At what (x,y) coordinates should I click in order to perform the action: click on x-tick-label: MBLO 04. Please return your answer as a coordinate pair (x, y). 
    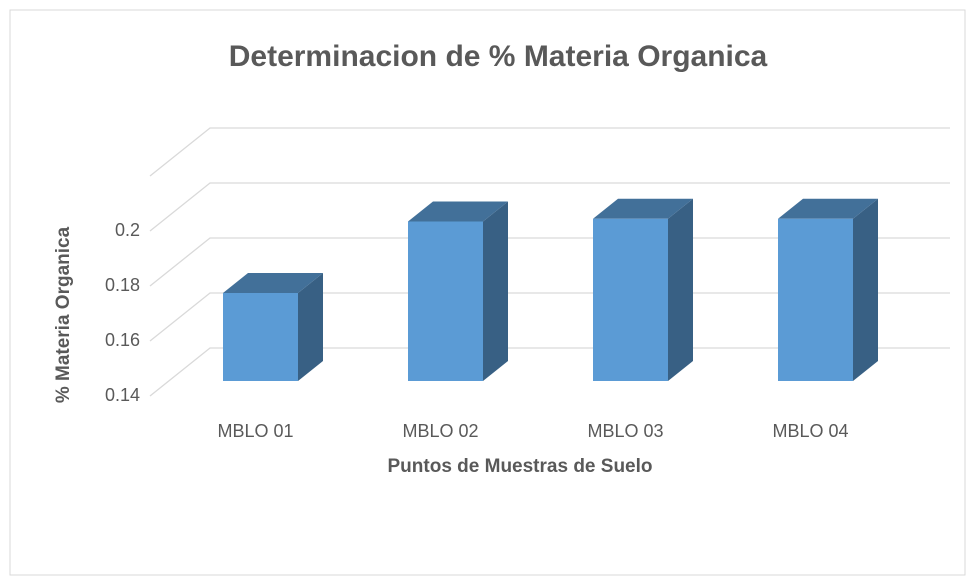
    Looking at the image, I should click on (810, 431).